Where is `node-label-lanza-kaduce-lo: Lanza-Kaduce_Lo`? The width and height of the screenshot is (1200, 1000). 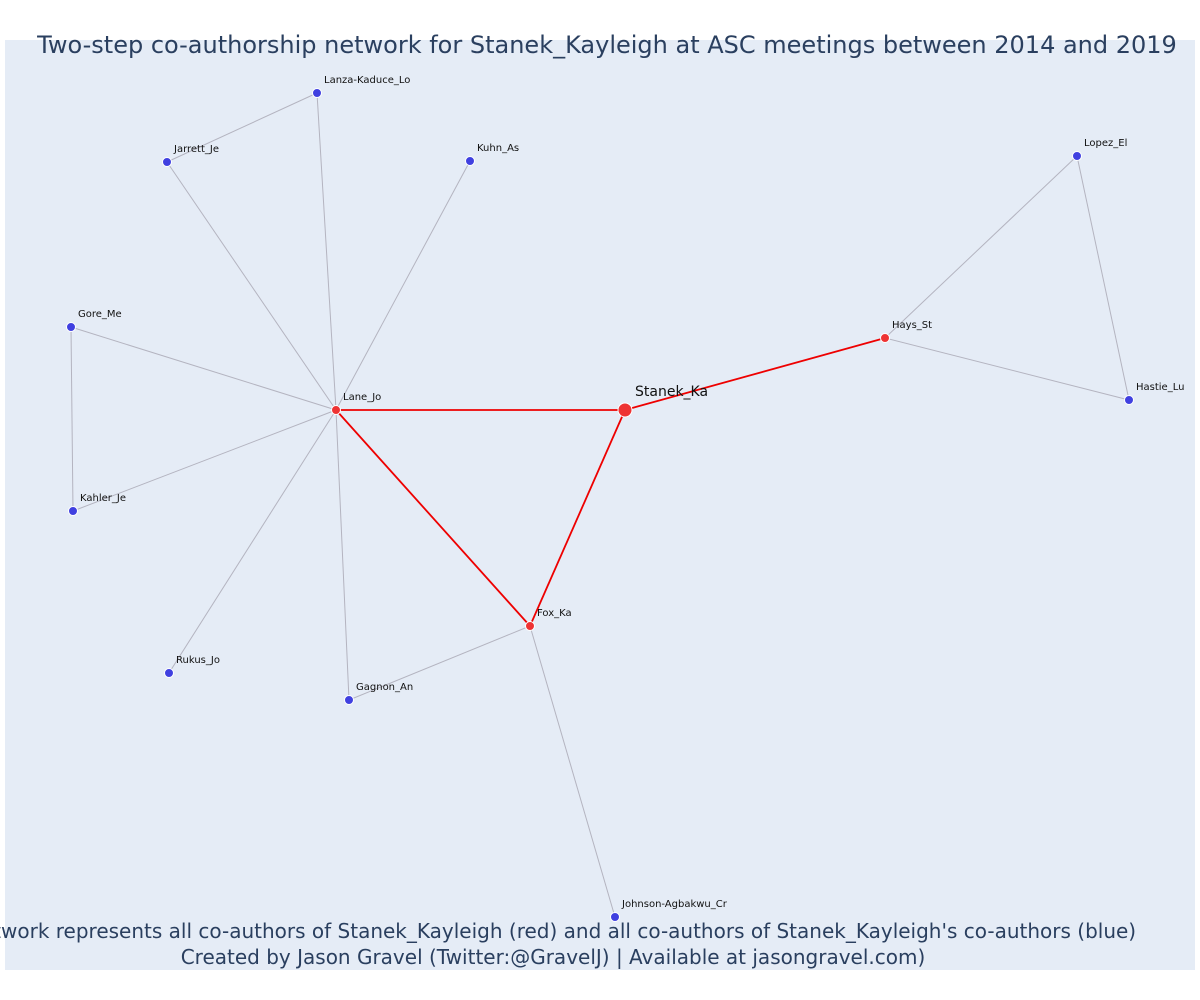 node-label-lanza-kaduce-lo: Lanza-Kaduce_Lo is located at coordinates (367, 80).